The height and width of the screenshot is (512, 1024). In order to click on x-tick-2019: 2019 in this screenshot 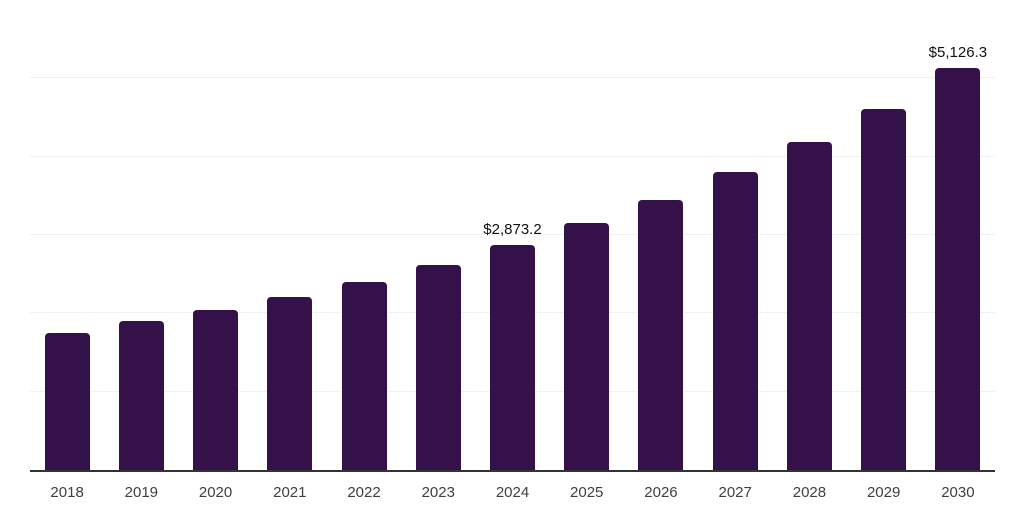, I will do `click(141, 492)`.